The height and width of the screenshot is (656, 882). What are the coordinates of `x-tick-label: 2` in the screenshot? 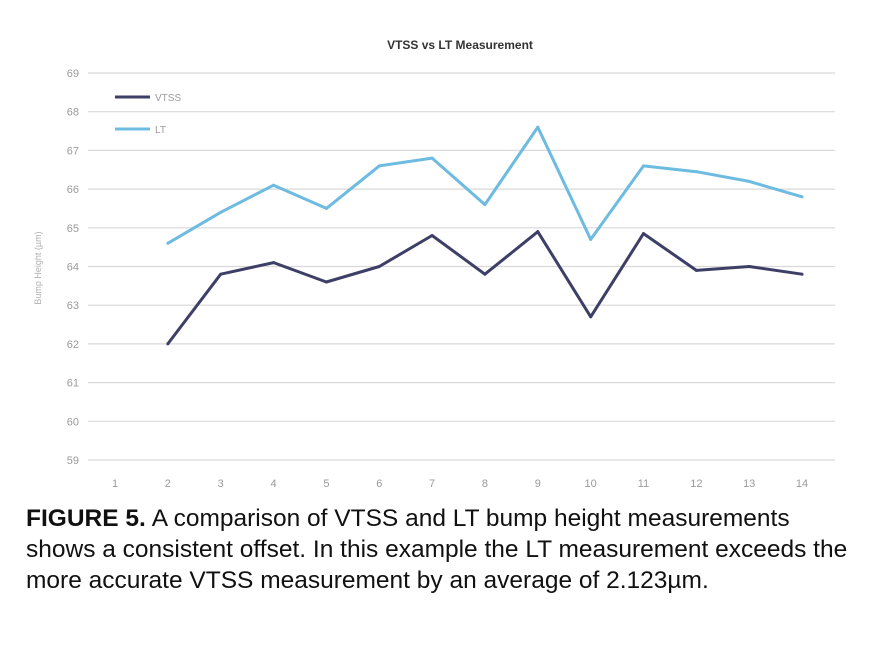 It's located at (168, 484).